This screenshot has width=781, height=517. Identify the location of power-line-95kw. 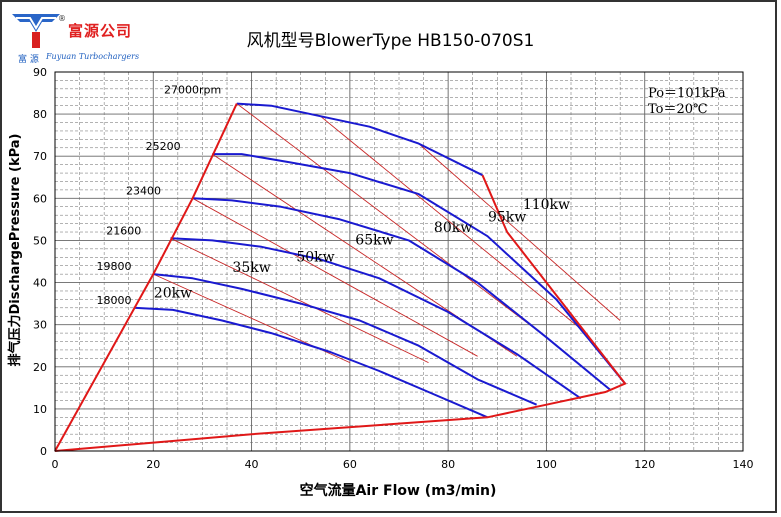
(451, 222).